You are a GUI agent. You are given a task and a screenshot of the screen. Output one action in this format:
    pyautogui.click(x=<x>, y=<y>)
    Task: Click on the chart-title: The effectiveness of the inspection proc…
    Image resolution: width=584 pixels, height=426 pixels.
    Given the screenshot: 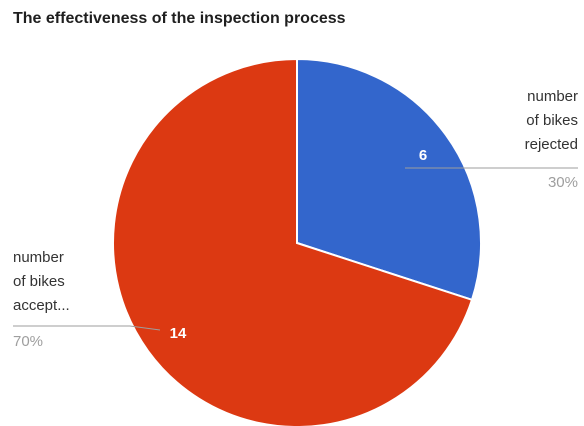 What is the action you would take?
    pyautogui.click(x=179, y=18)
    